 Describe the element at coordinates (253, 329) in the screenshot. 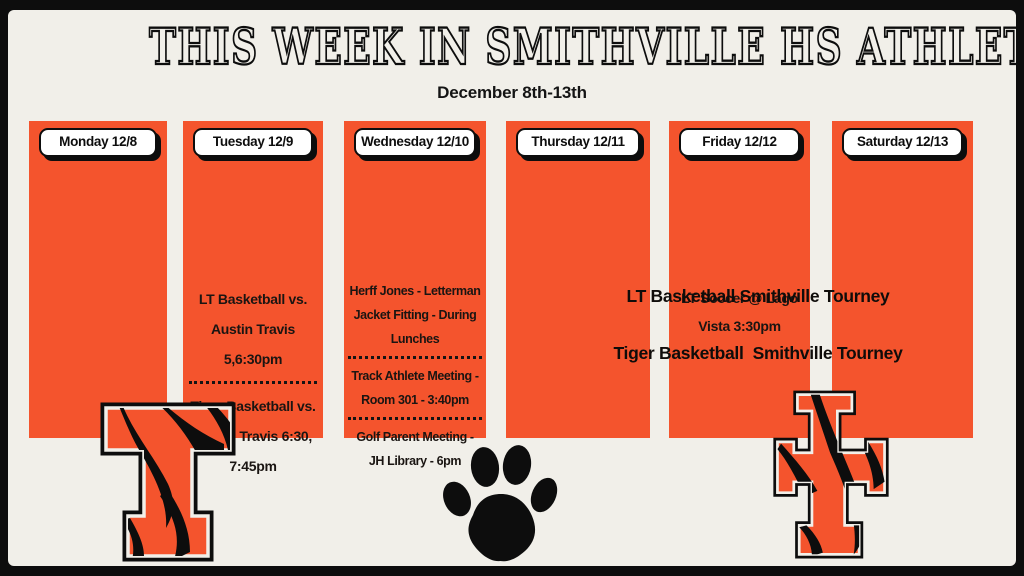

I see `event-text: LT Basketball vs. Austin Travis 5,6:30pm` at that location.